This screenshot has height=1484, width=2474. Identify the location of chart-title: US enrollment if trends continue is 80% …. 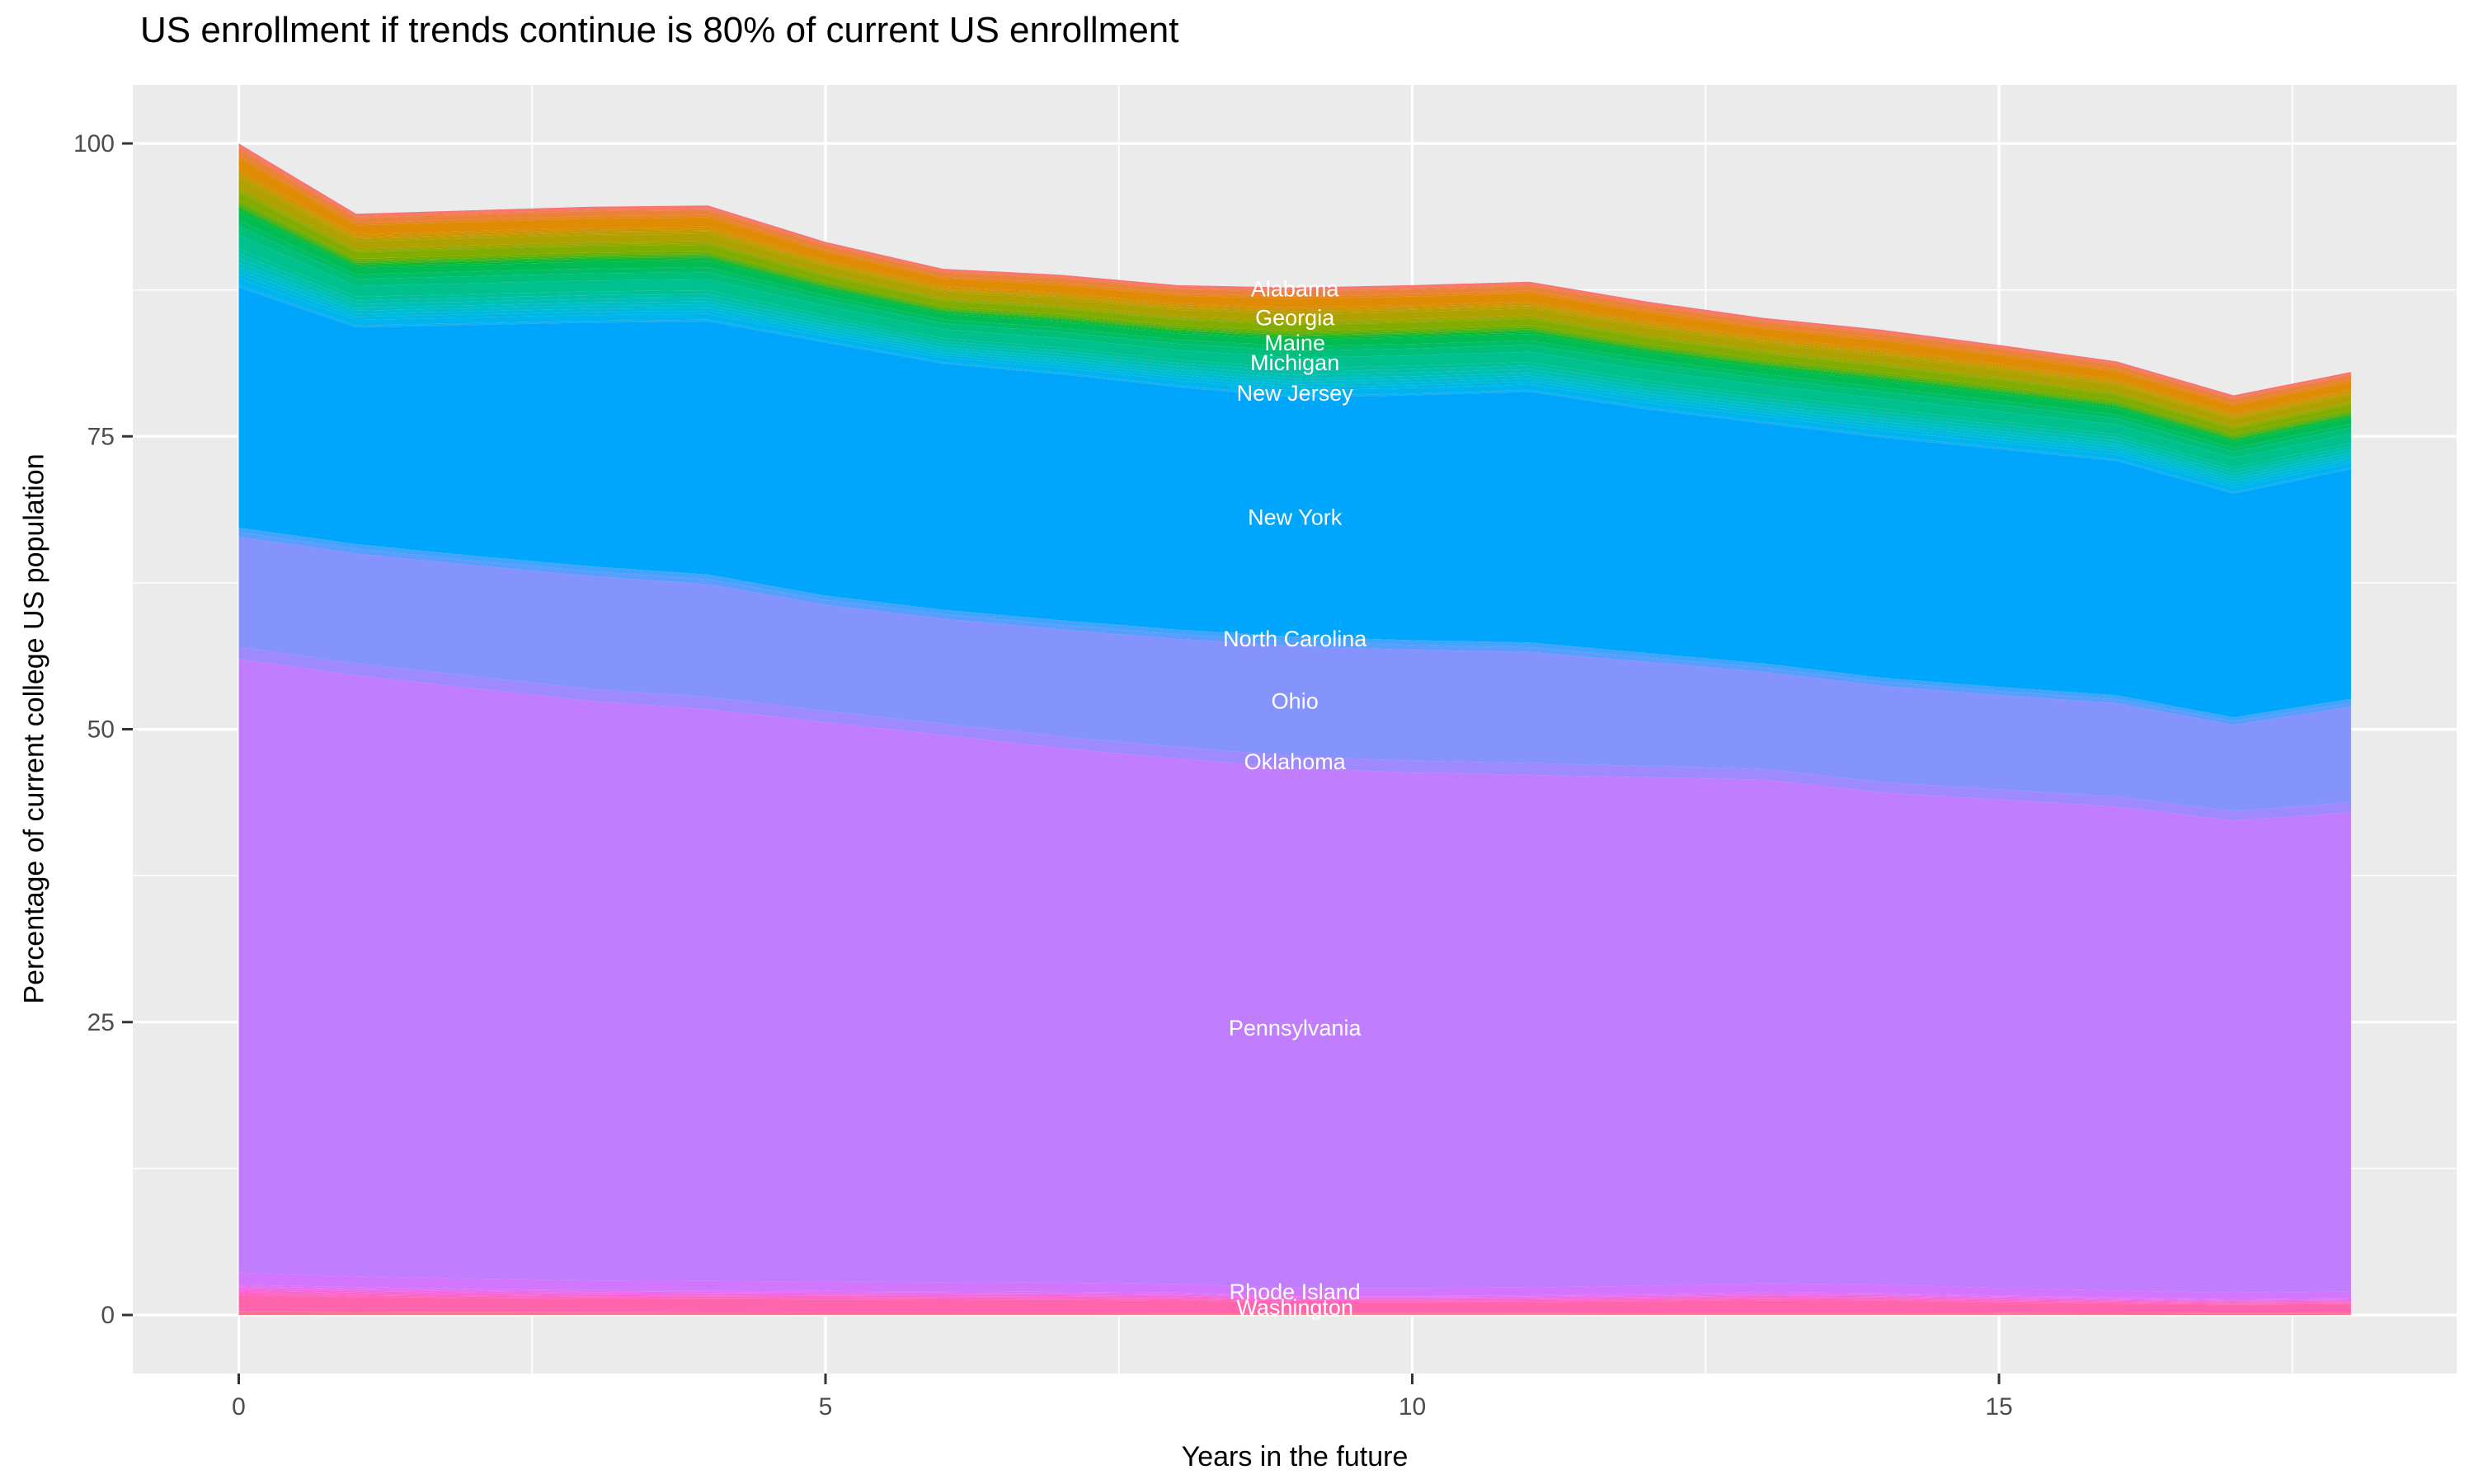
(659, 30).